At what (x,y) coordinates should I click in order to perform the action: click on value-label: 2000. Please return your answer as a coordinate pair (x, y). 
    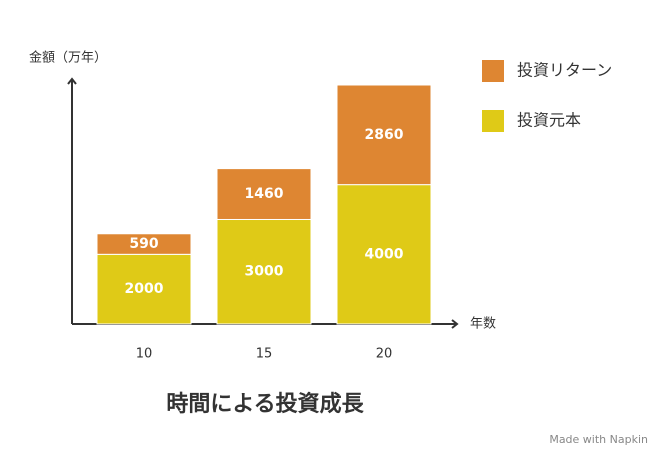
    Looking at the image, I should click on (144, 289).